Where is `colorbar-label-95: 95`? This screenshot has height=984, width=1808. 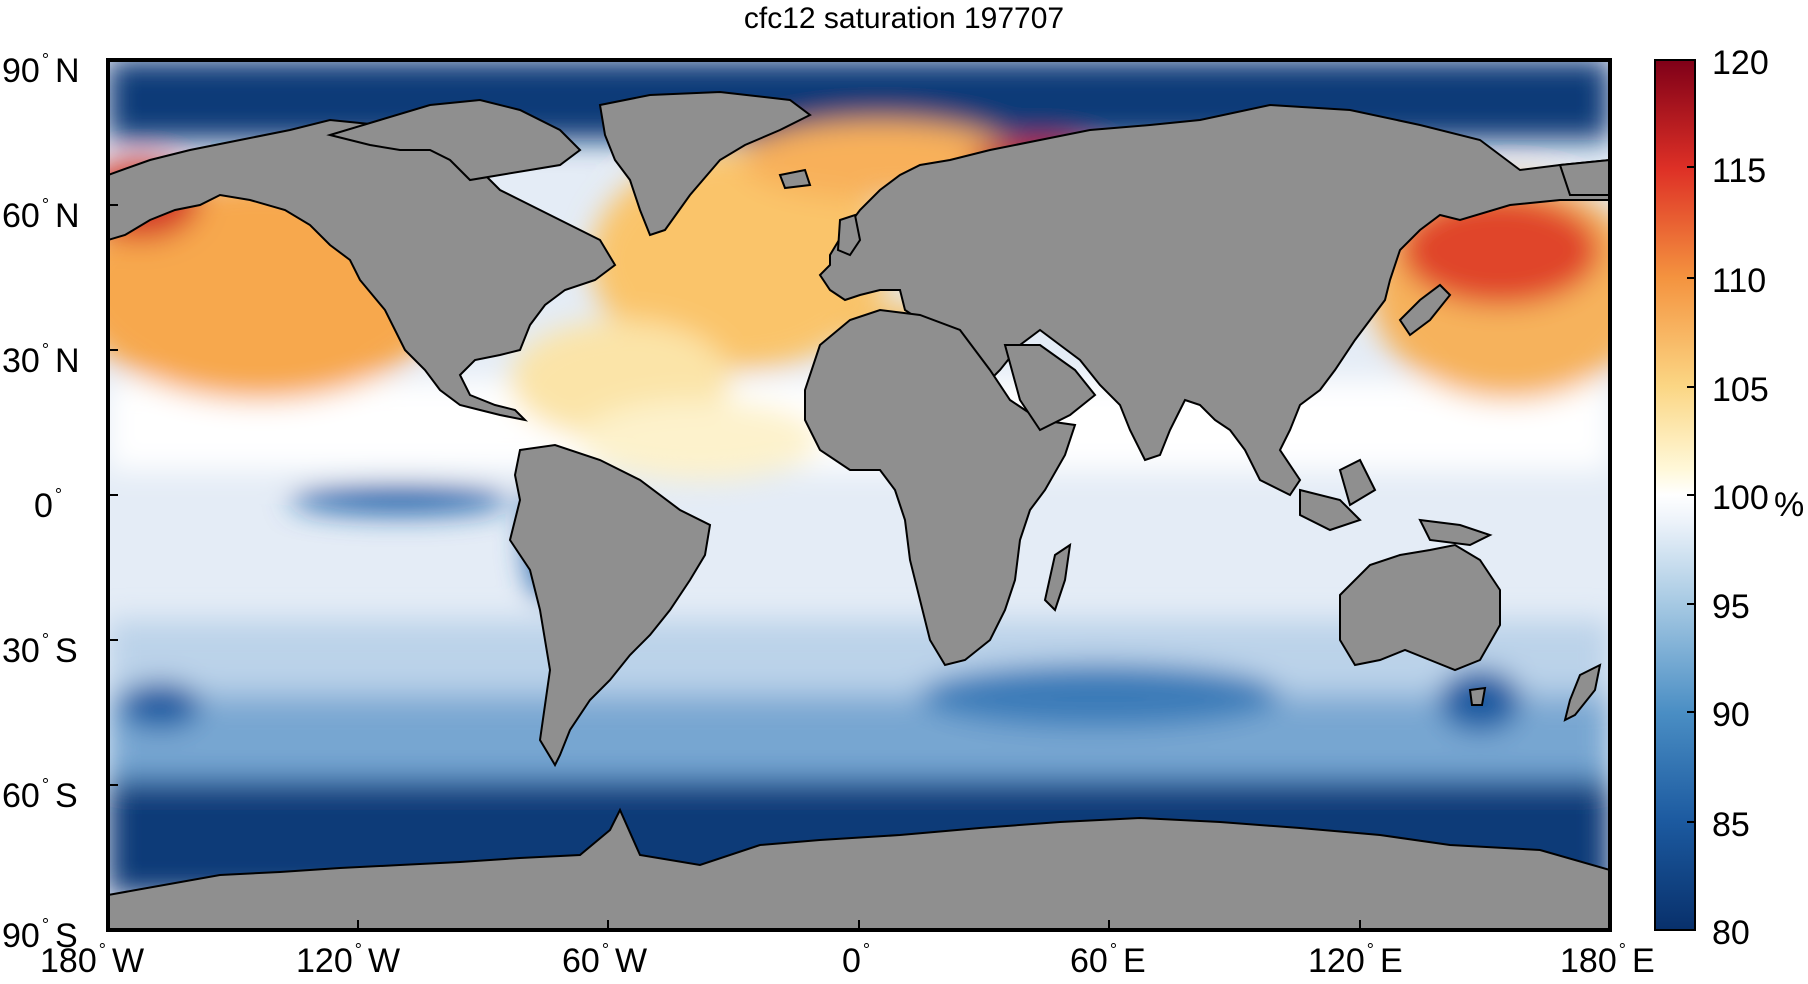
colorbar-label-95: 95 is located at coordinates (1731, 607).